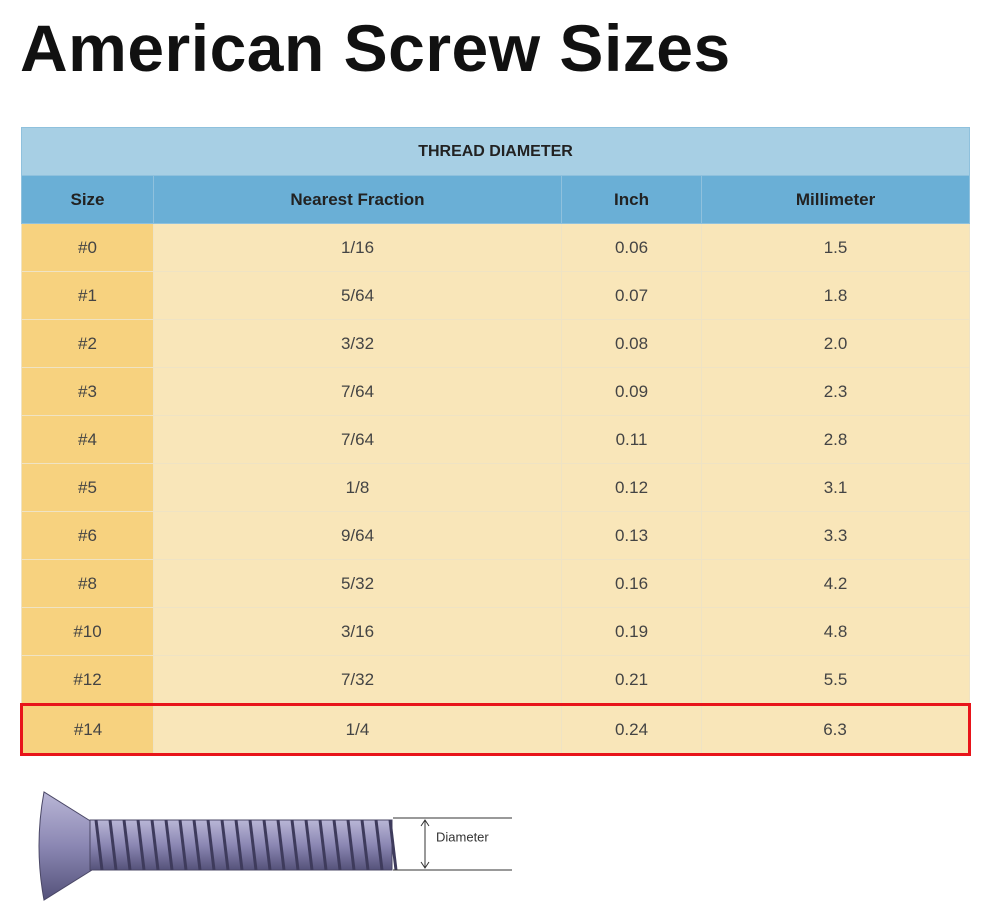 The height and width of the screenshot is (920, 990). Describe the element at coordinates (65, 846) in the screenshot. I see `screw-head` at that location.